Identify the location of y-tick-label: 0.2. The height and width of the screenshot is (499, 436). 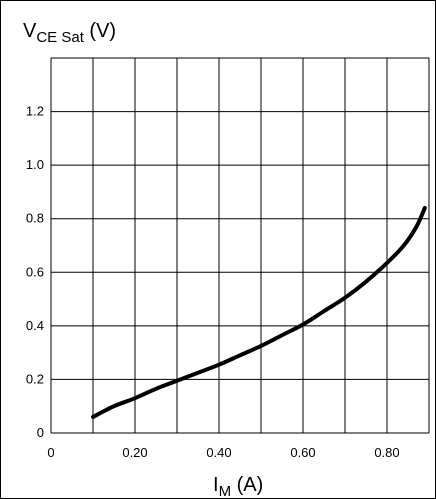
(35, 378).